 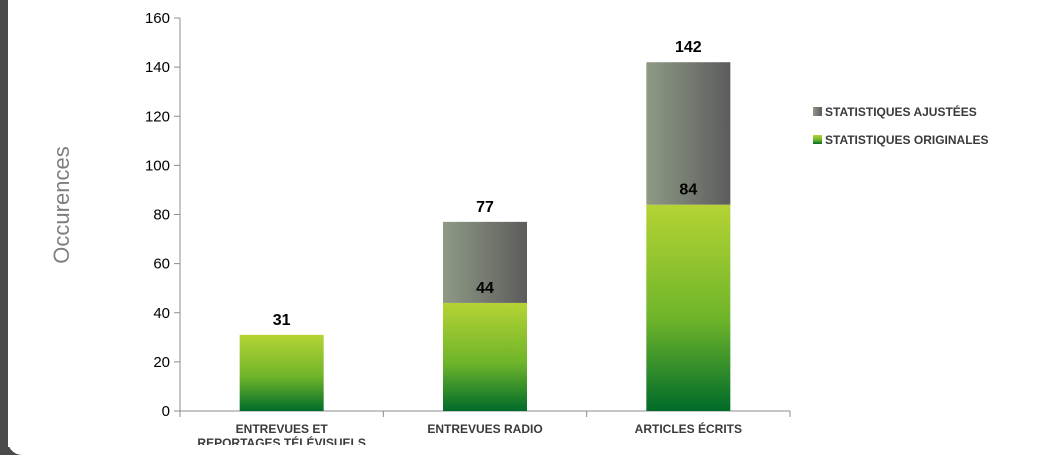 I want to click on legend-label: STATISTIQUES ORIGINALES, so click(x=907, y=140).